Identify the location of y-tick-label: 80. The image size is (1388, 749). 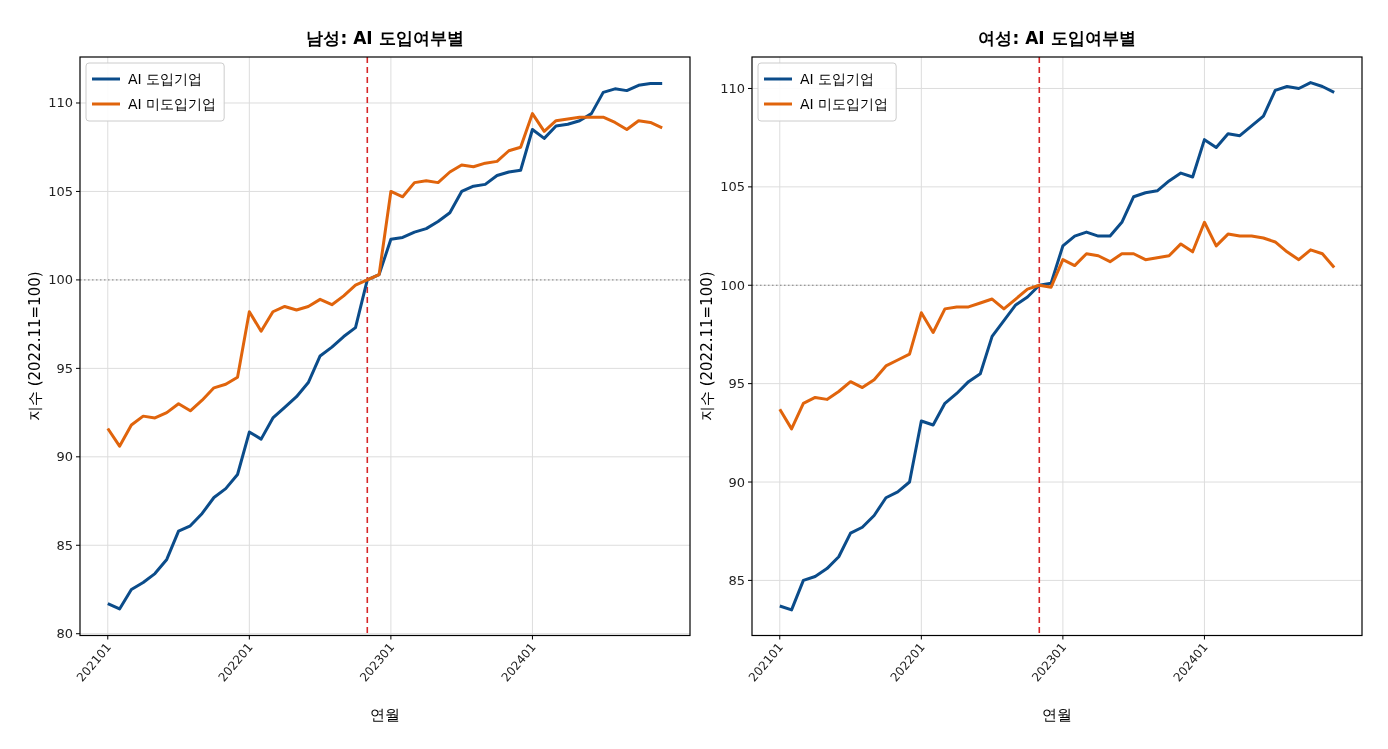
(64, 634).